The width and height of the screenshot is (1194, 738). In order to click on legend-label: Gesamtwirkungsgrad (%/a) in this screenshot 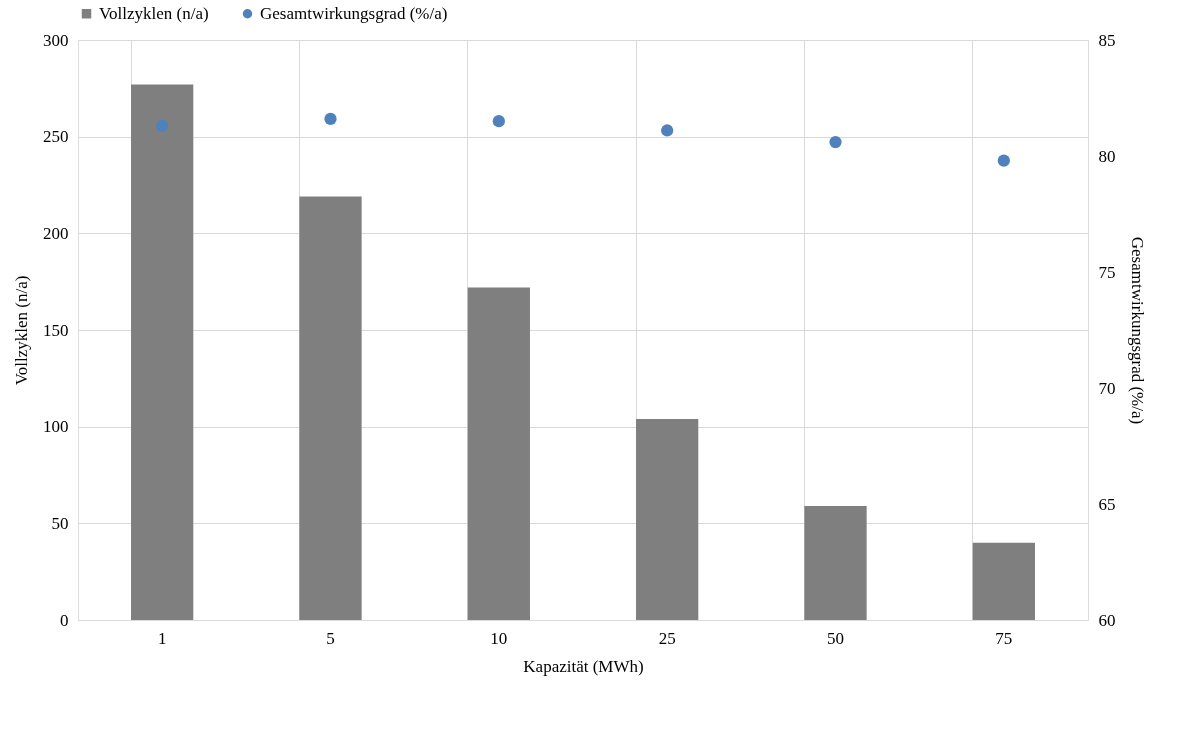, I will do `click(354, 13)`.